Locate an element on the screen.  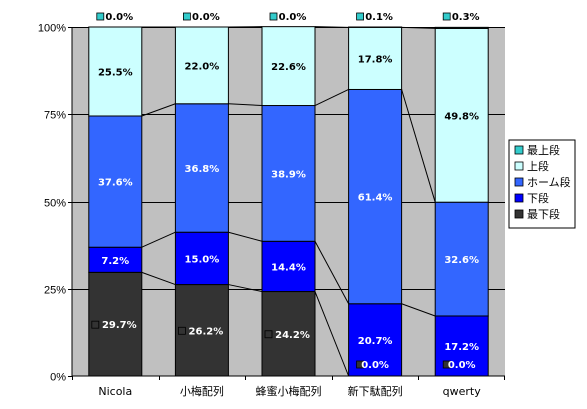
data-label: 61.4% is located at coordinates (375, 198).